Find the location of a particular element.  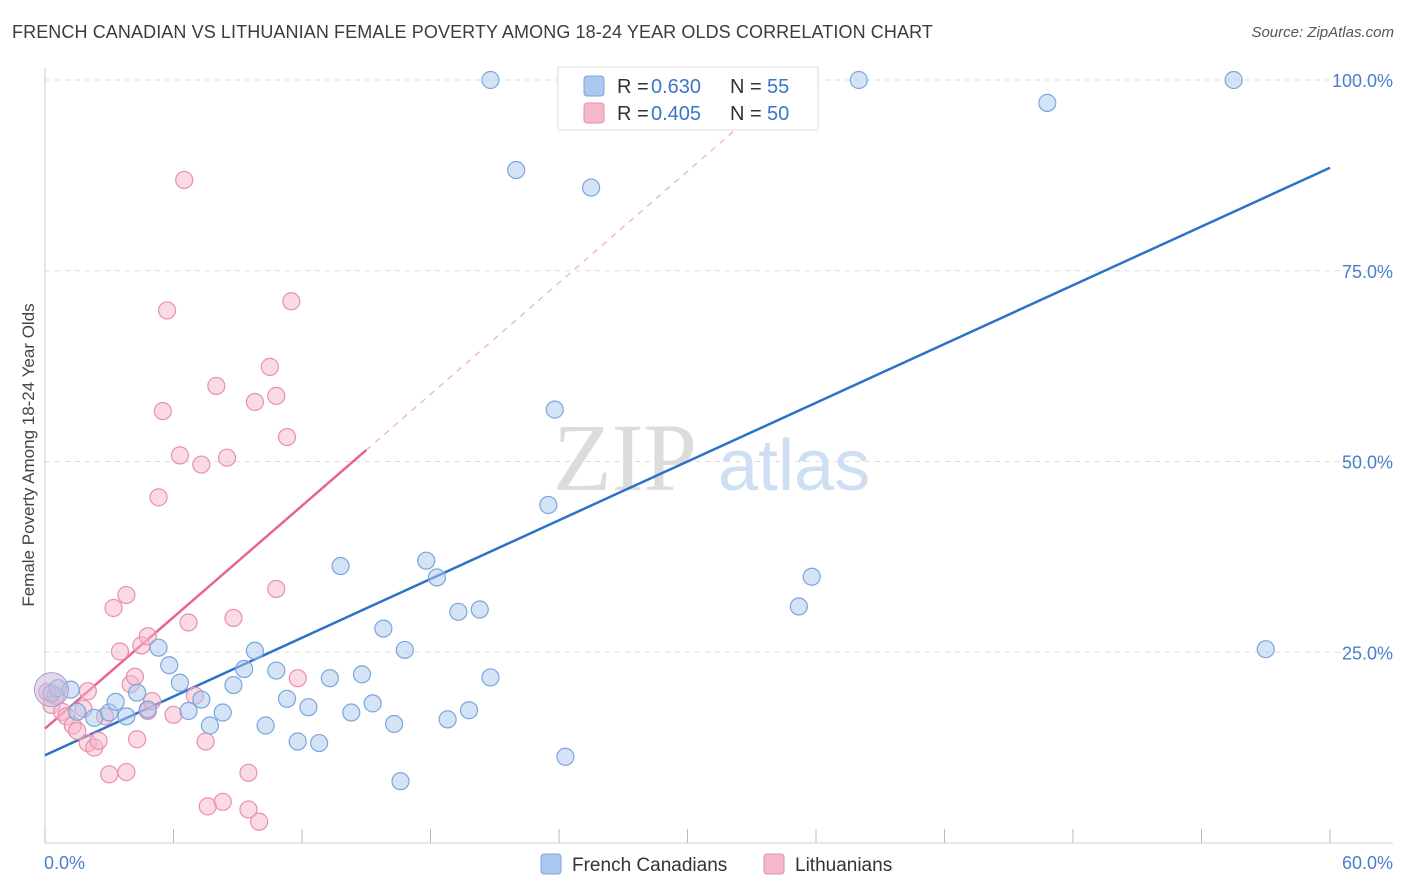

watermark-zip: ZIP is located at coordinates (625, 457).